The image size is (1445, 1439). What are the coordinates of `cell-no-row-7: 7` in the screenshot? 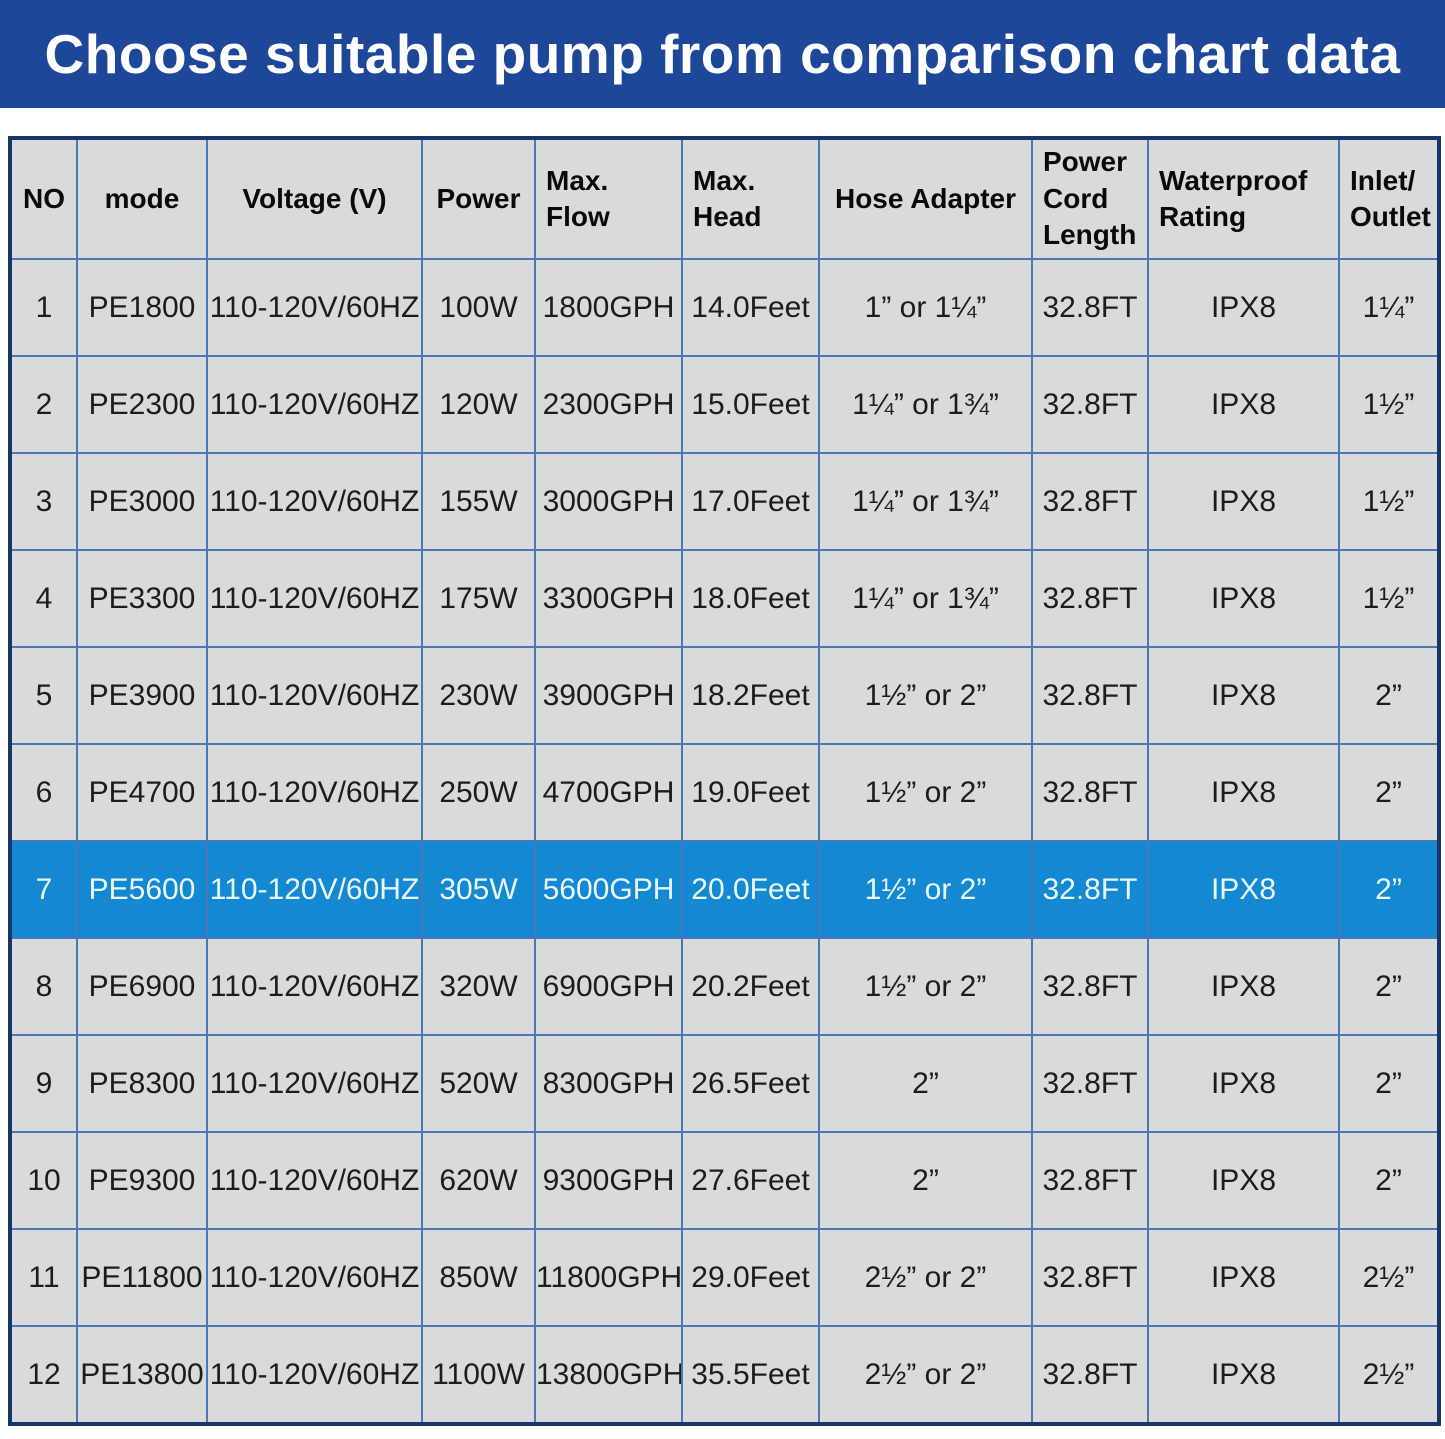 It's located at (43, 889).